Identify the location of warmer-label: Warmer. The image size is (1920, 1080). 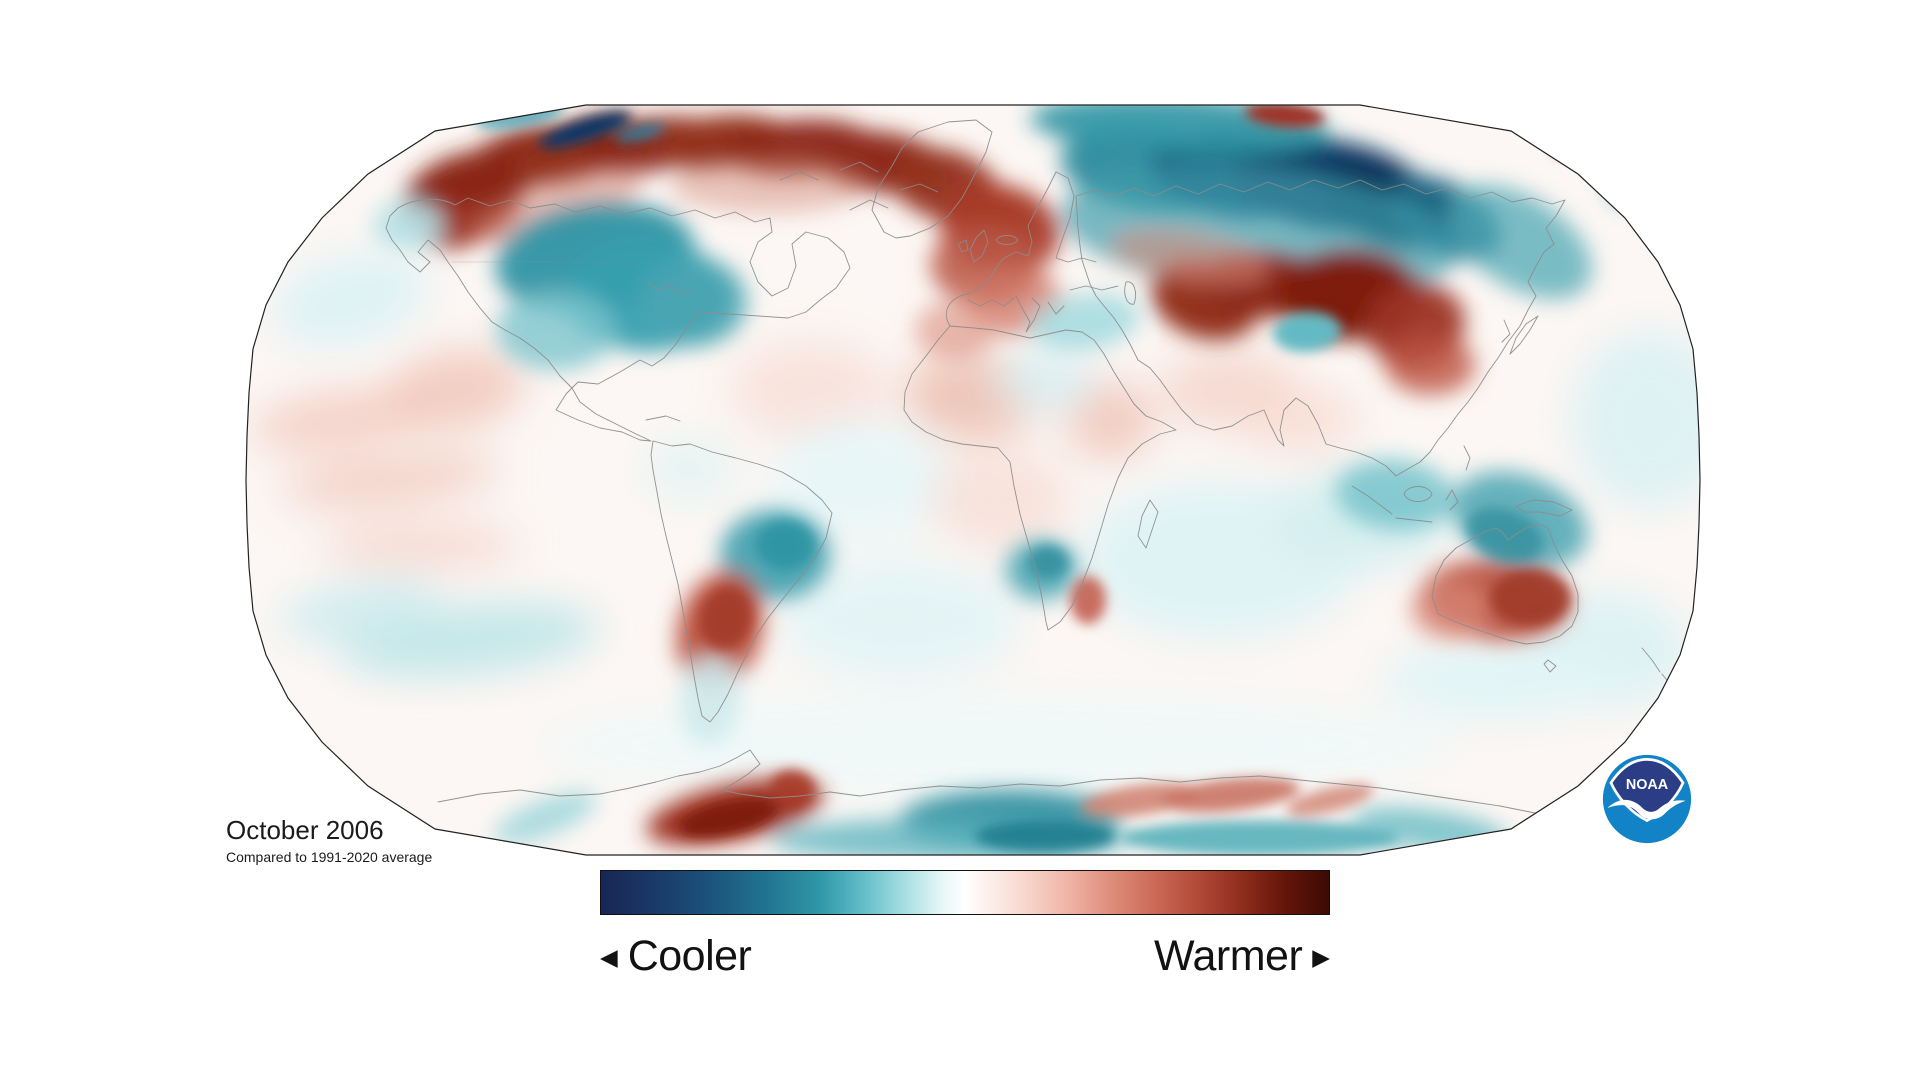
(1228, 955).